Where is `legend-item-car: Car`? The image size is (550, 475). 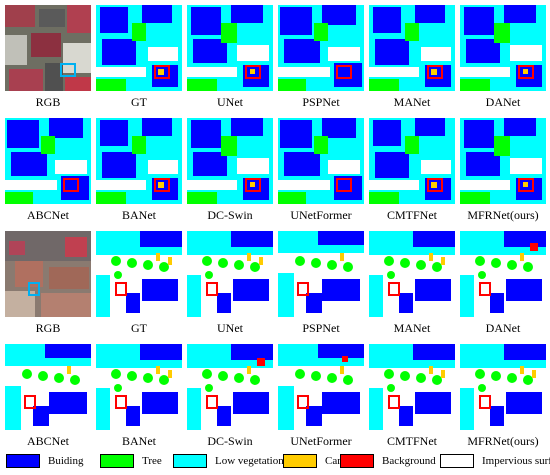 legend-item-car: Car is located at coordinates (312, 461).